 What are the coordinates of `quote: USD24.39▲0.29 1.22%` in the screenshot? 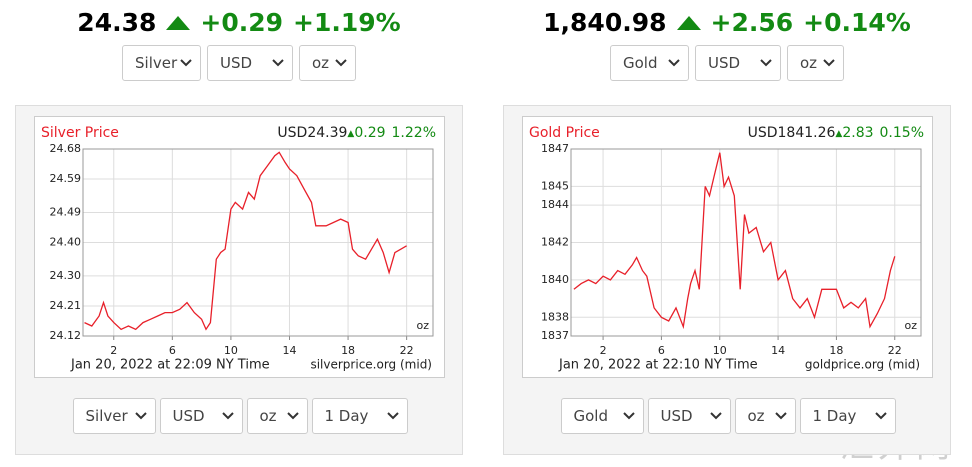 It's located at (356, 133).